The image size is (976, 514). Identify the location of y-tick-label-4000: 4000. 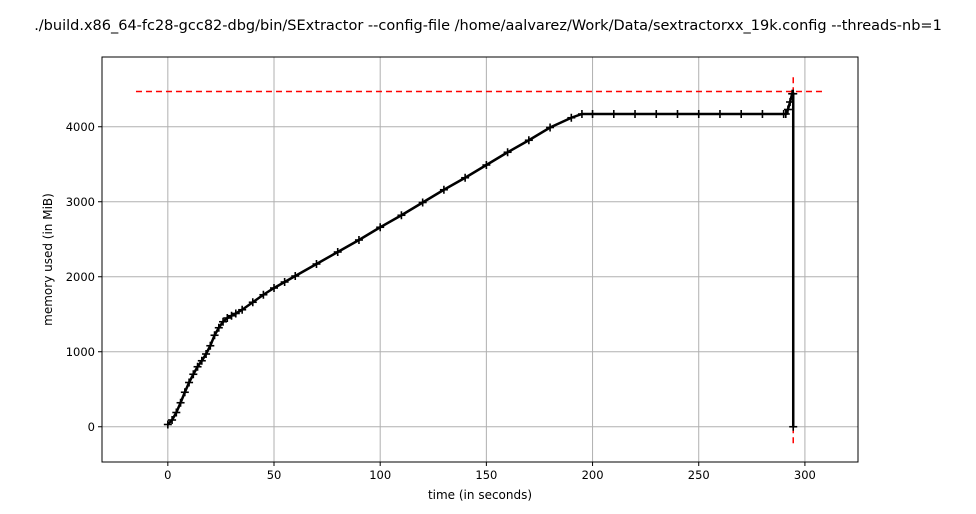
(80, 127).